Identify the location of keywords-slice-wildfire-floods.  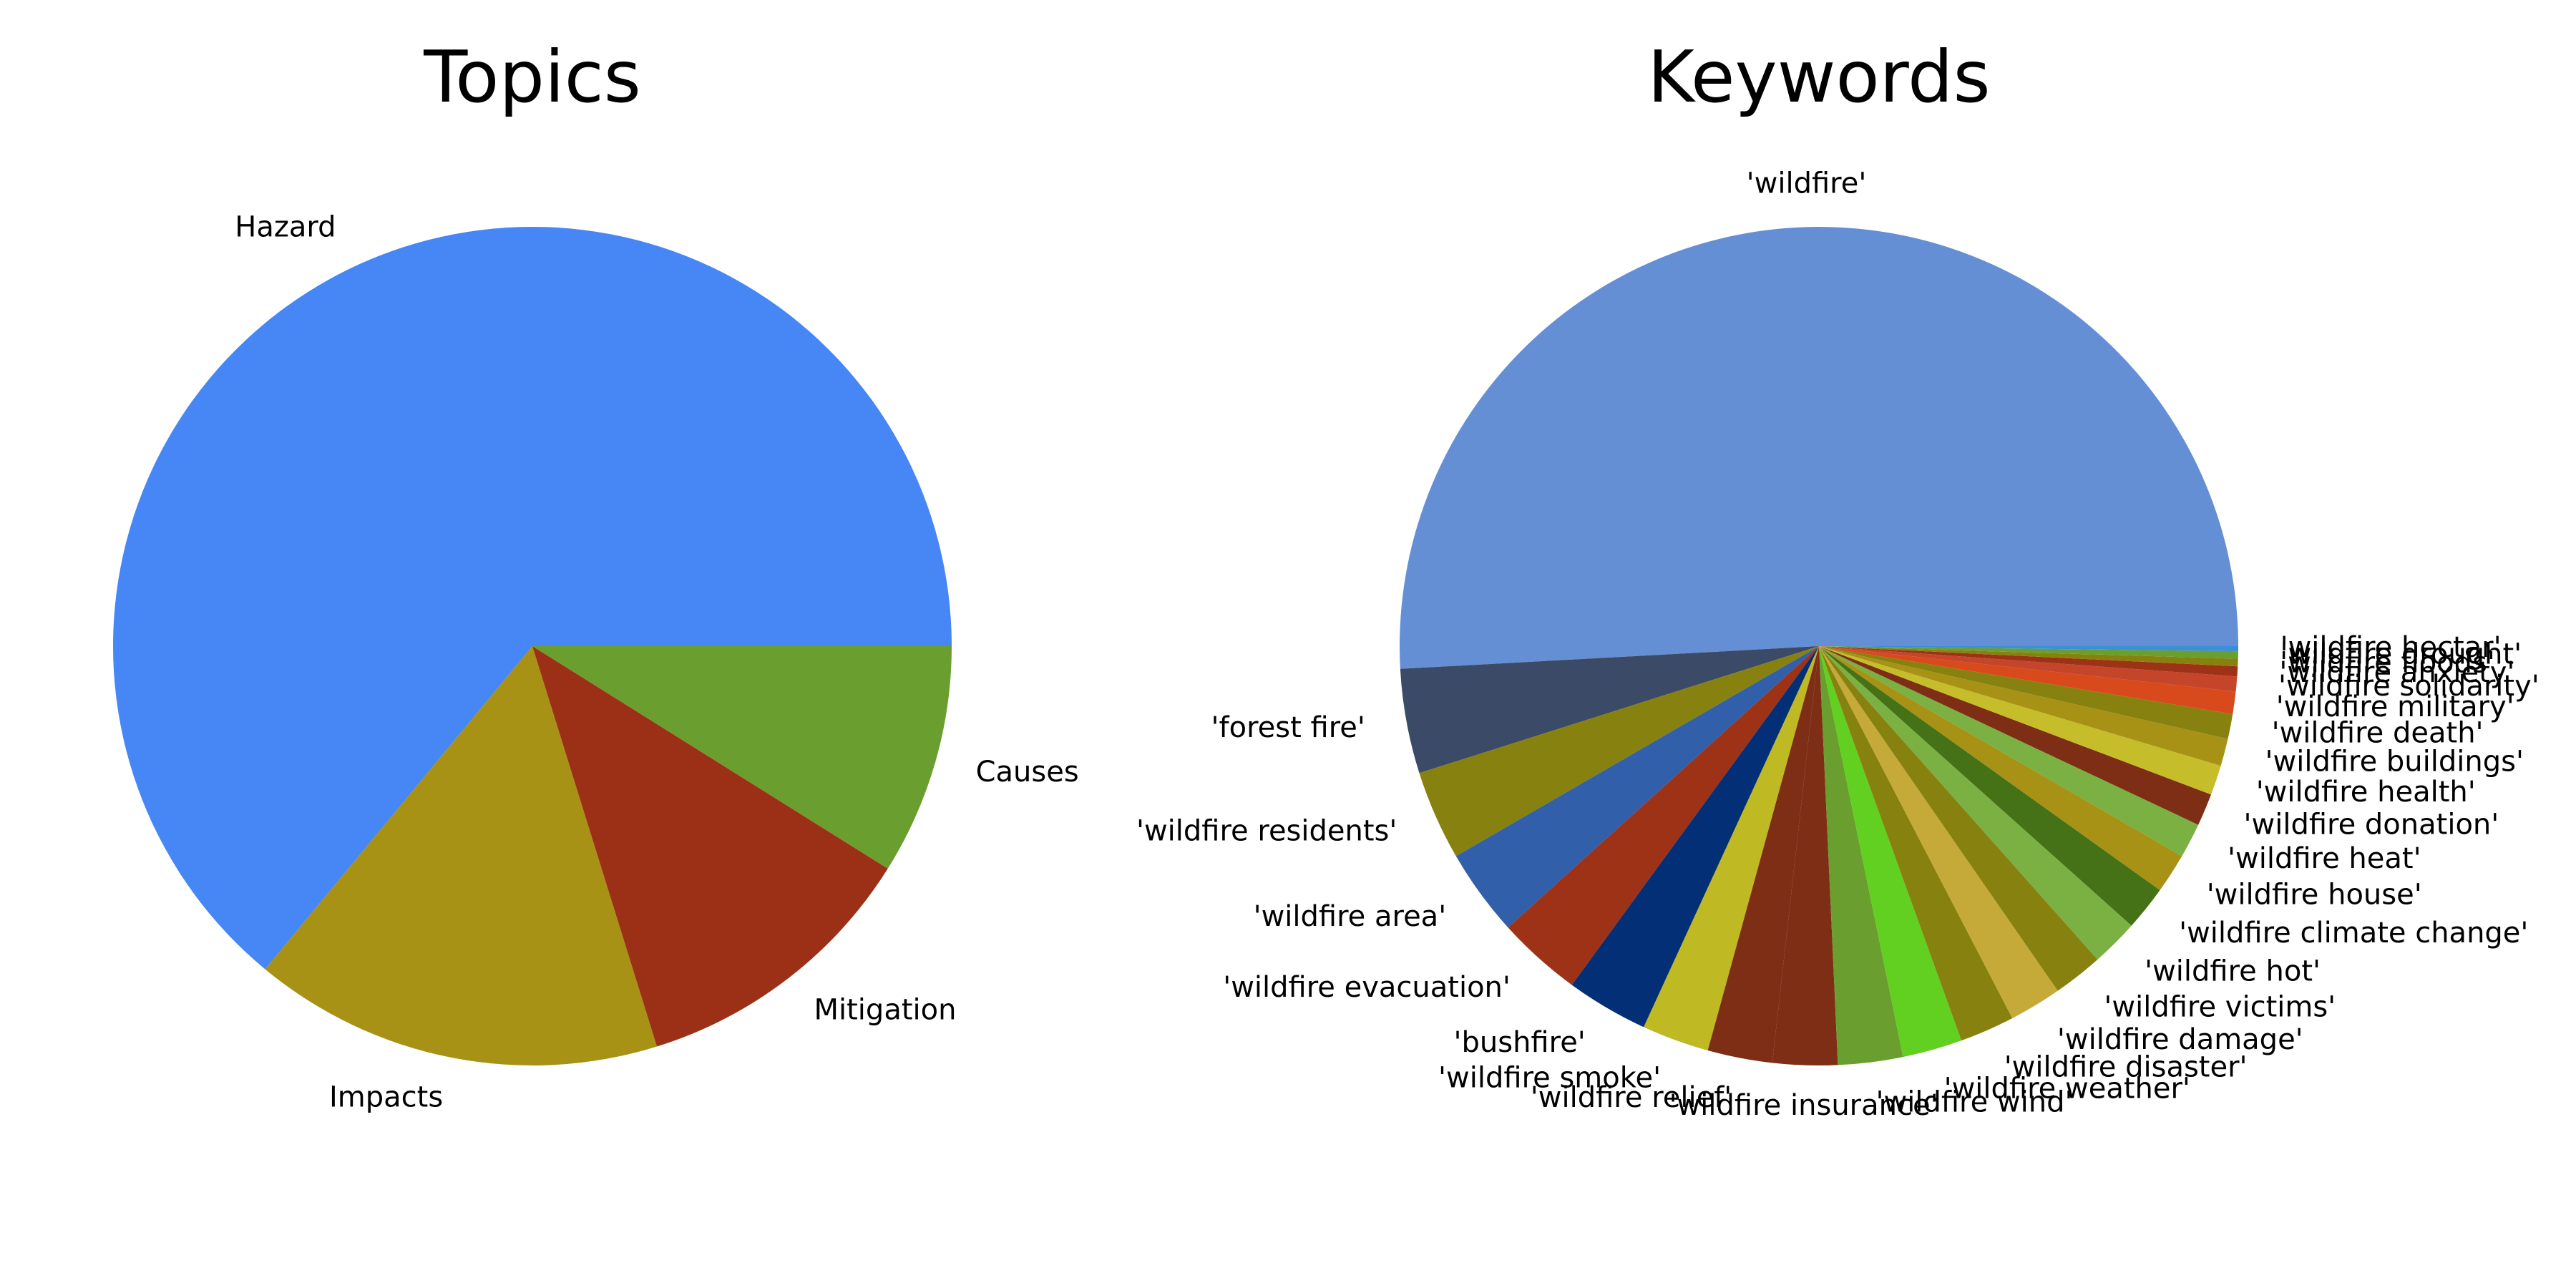
(2028, 656).